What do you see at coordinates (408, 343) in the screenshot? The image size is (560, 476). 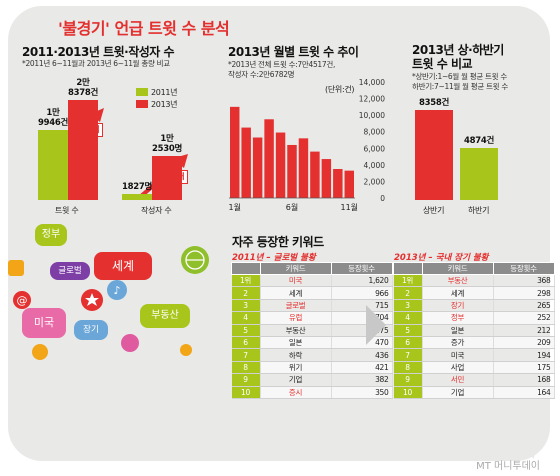 I see `rank-cell: 6` at bounding box center [408, 343].